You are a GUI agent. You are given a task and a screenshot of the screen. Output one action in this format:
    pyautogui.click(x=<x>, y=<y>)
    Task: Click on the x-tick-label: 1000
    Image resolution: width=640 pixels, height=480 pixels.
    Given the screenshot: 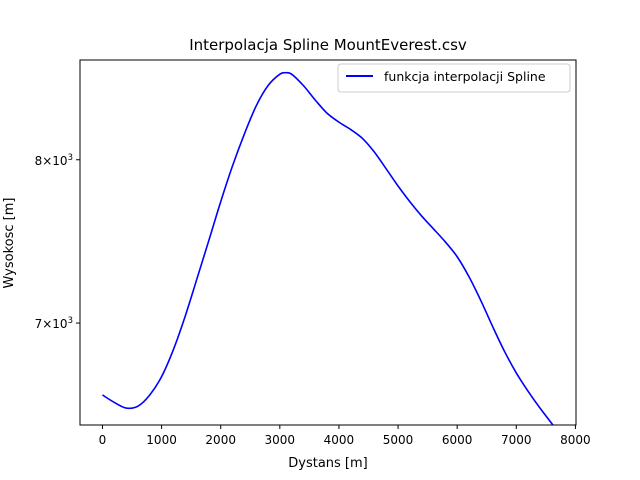 What is the action you would take?
    pyautogui.click(x=161, y=440)
    